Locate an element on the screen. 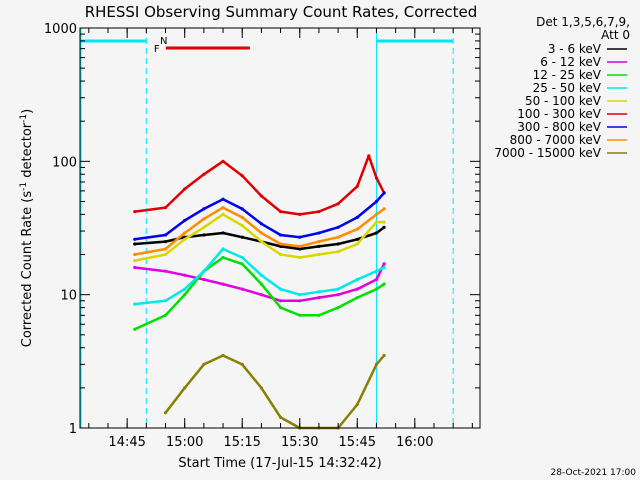 This screenshot has width=640, height=480. y-axis-label: Corrected Count Rate (s-1 detector-1) is located at coordinates (27, 228).